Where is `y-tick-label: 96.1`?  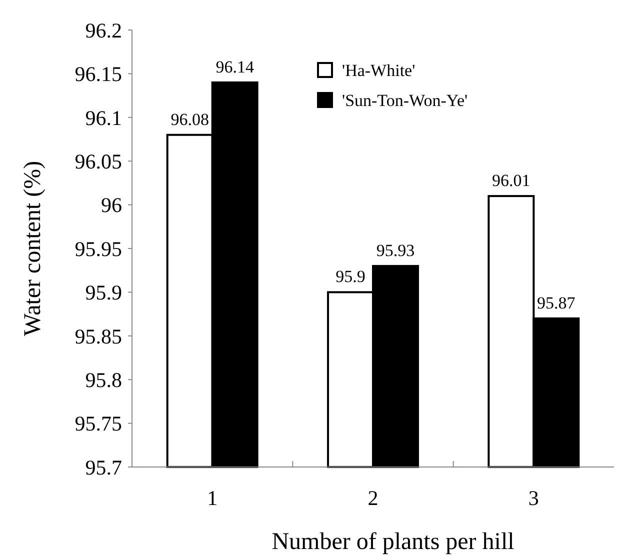
y-tick-label: 96.1 is located at coordinates (103, 118).